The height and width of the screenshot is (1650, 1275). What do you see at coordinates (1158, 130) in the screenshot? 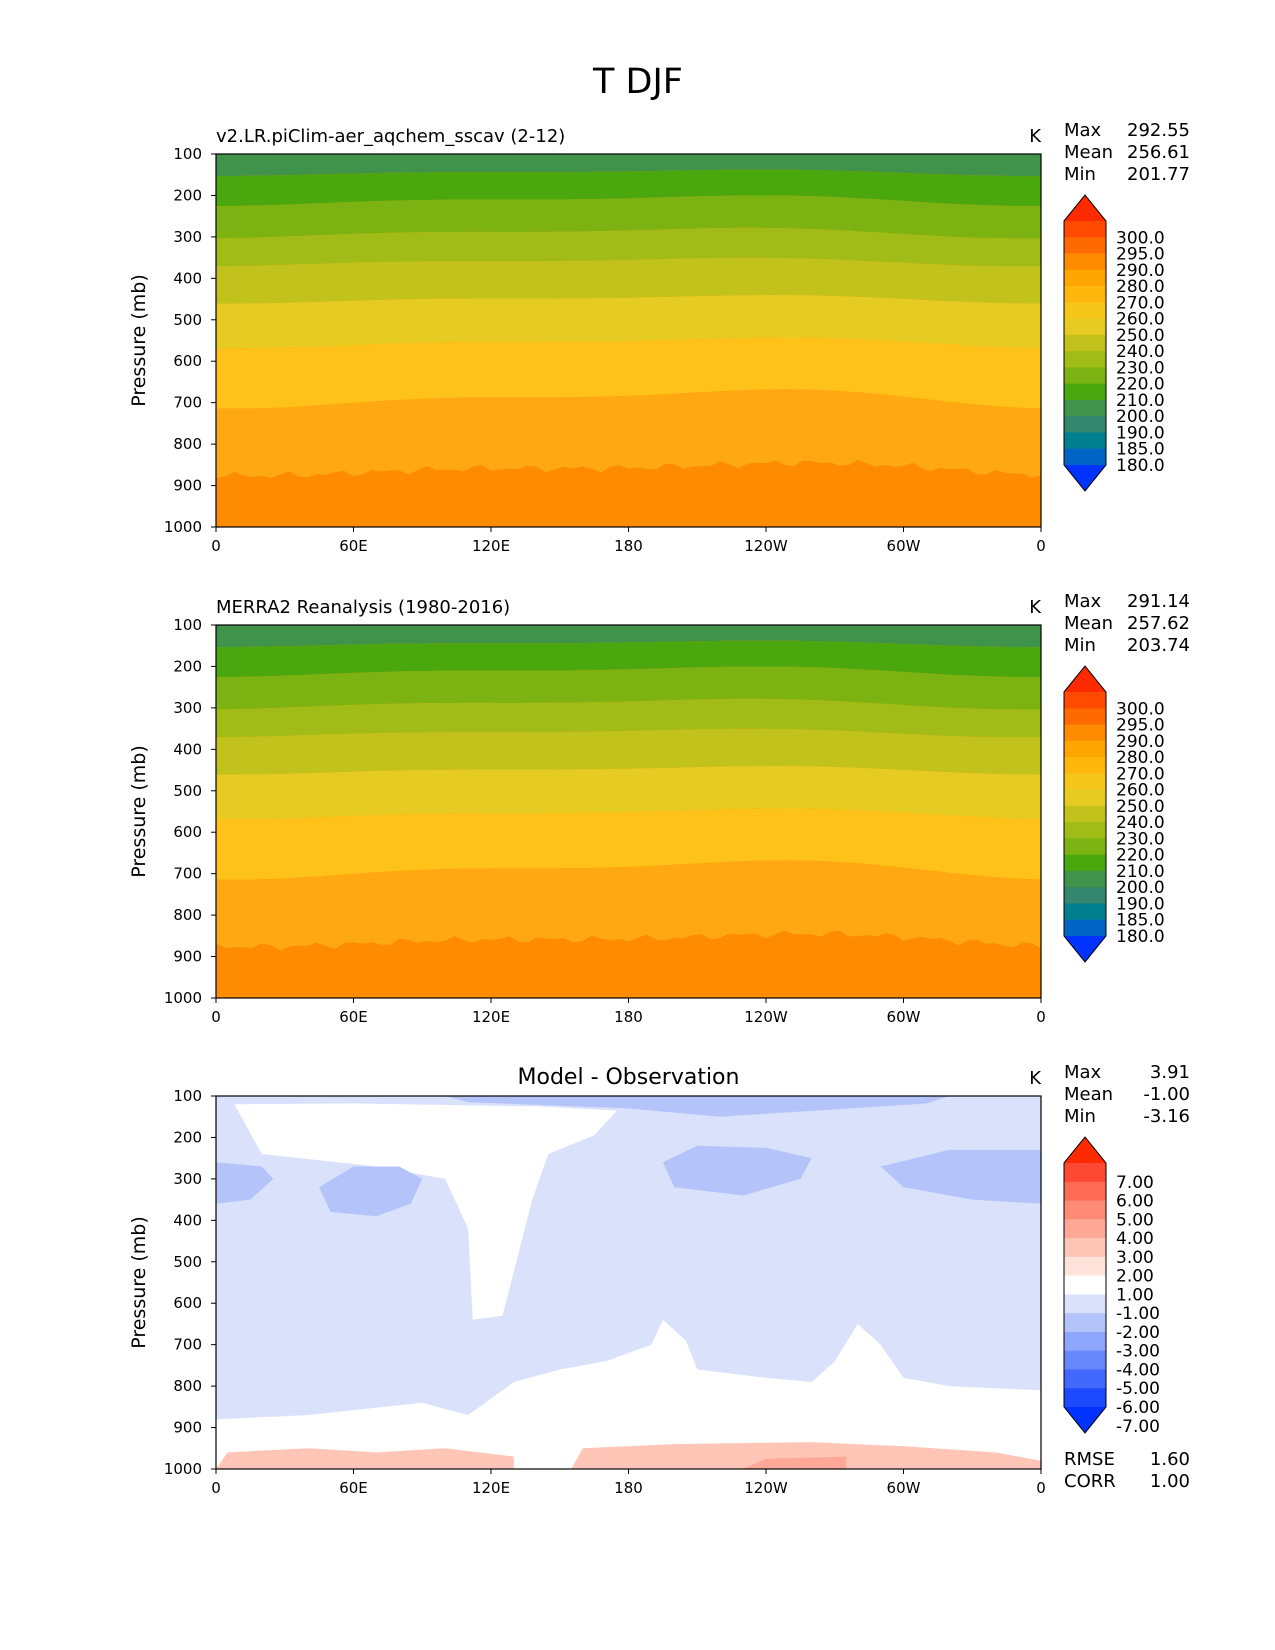
I see `stat-value: 292.55` at bounding box center [1158, 130].